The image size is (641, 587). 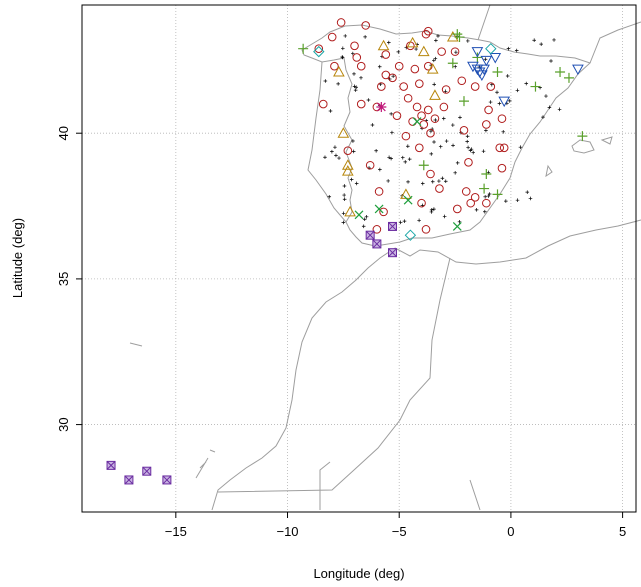 What do you see at coordinates (172, 410) in the screenshot?
I see `coast-canaries` at bounding box center [172, 410].